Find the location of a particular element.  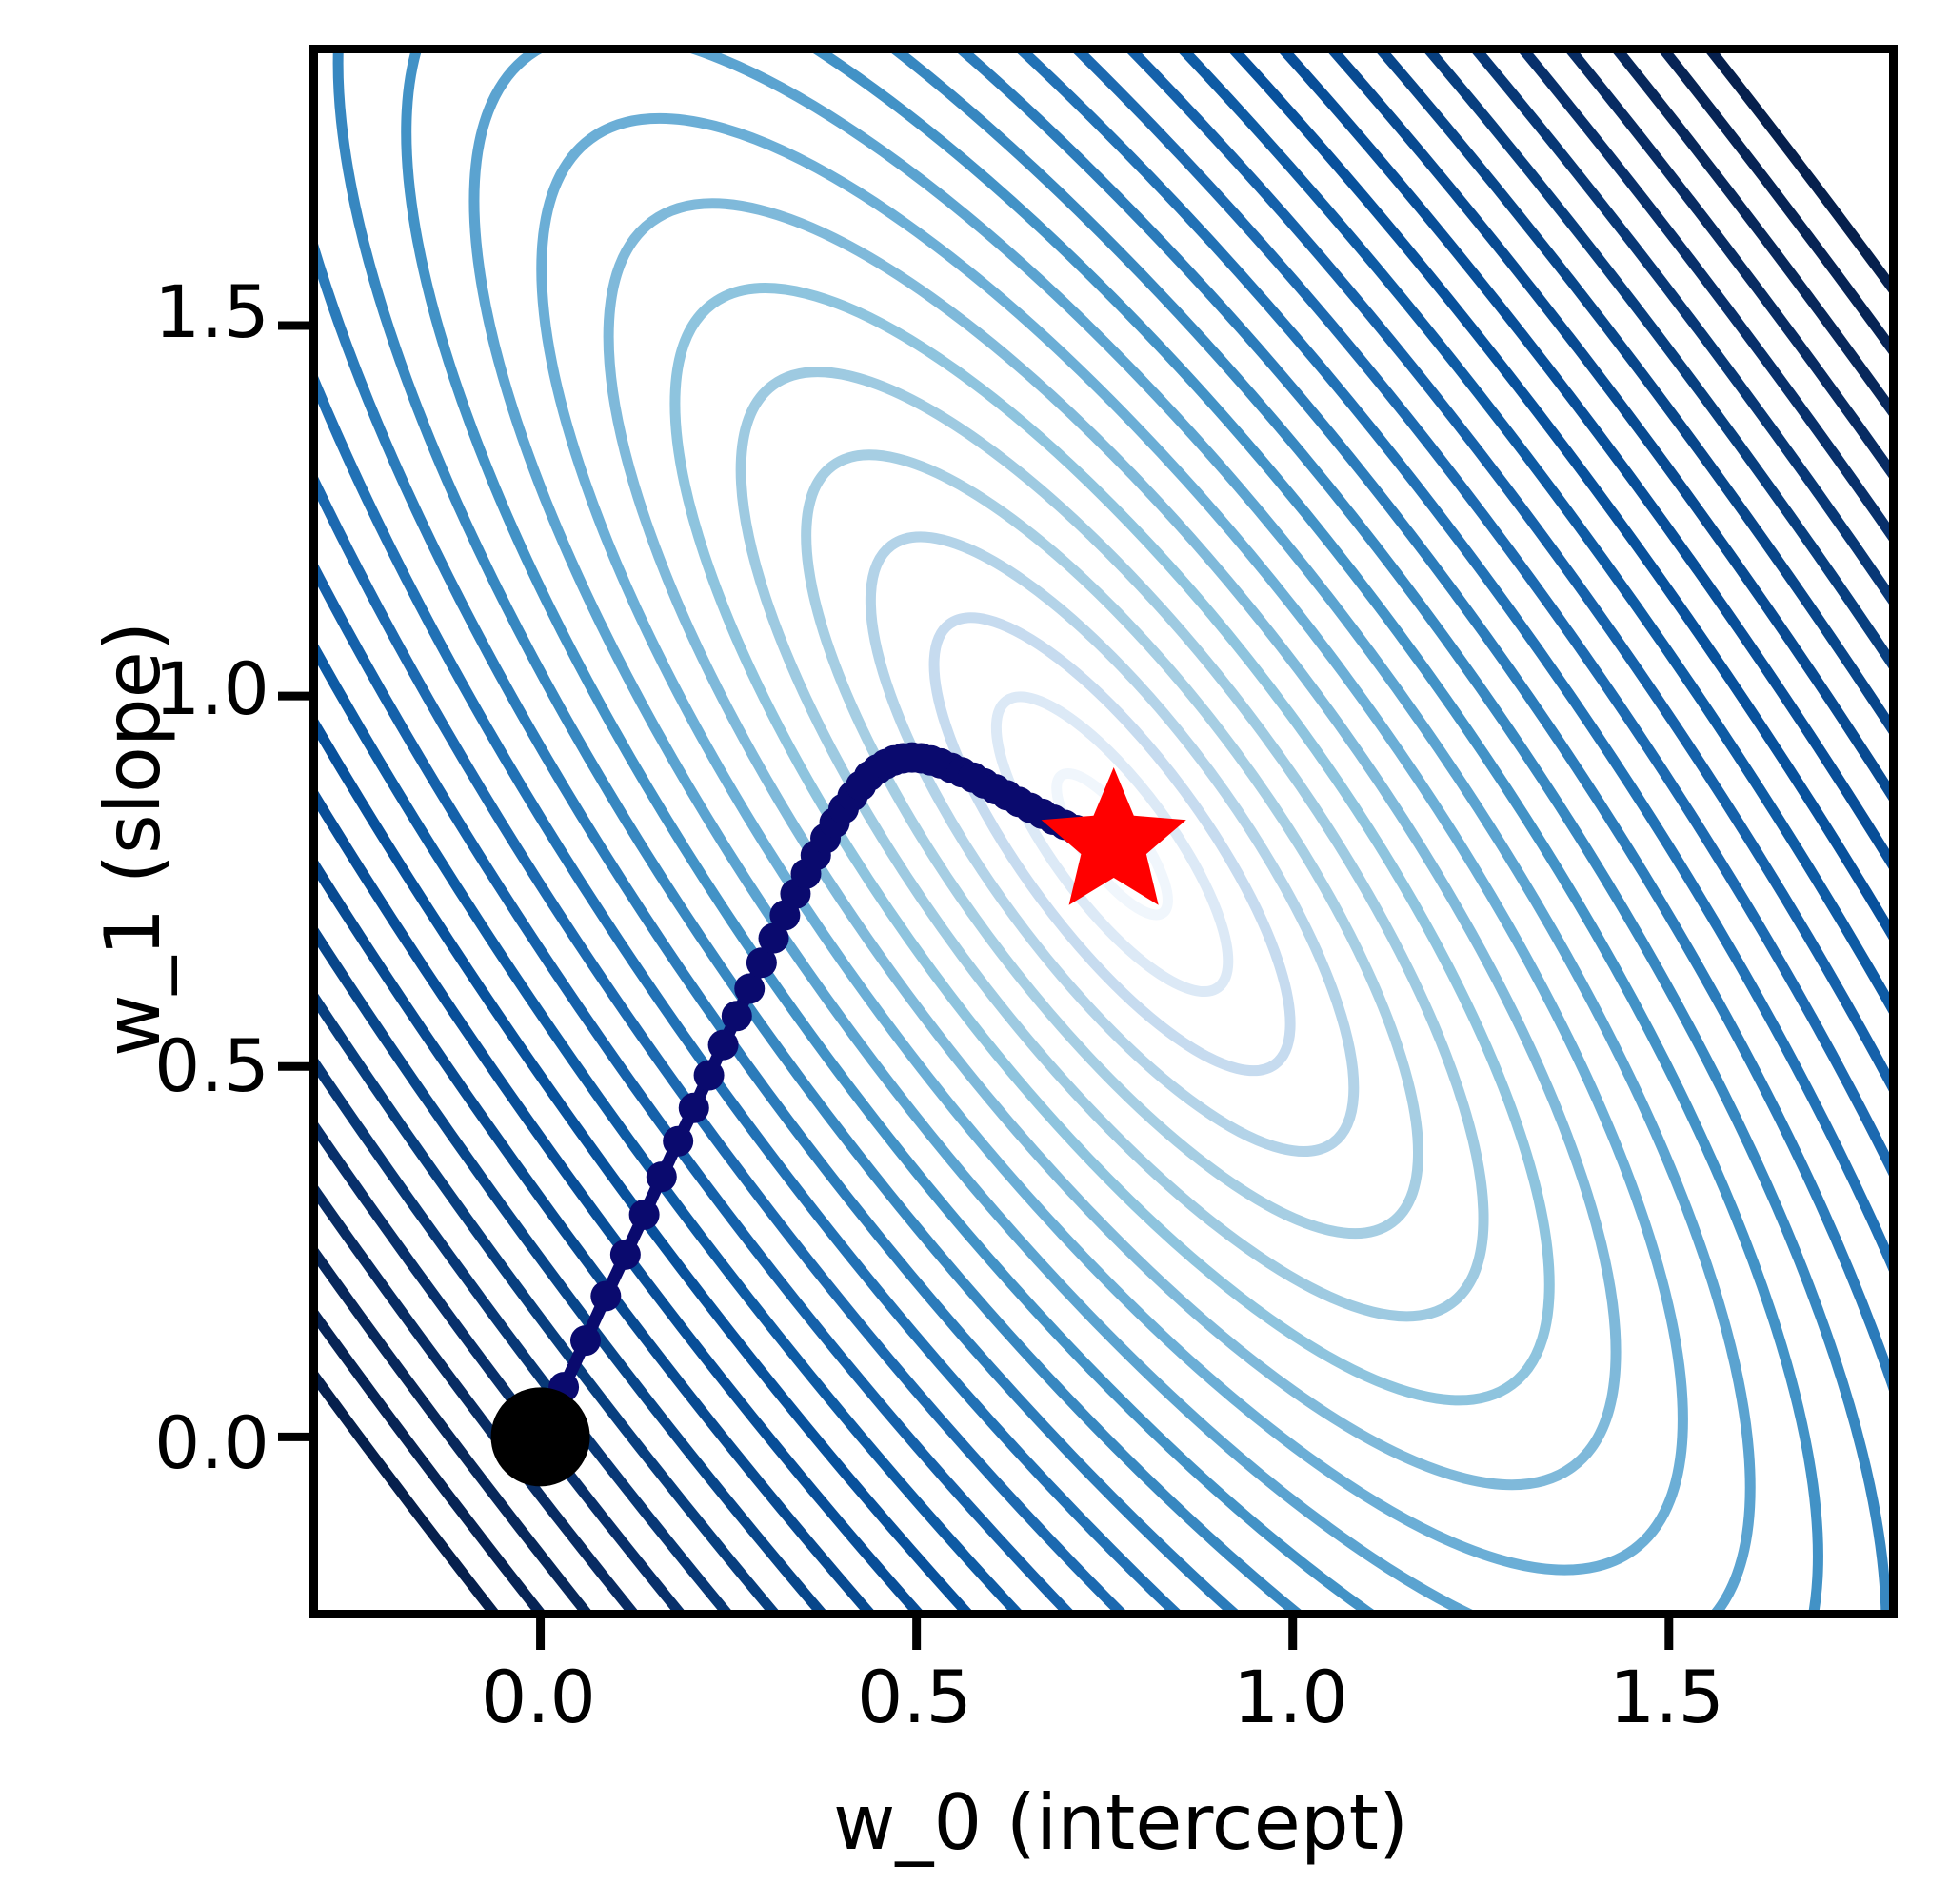

x-tick-label-0: 0.0 is located at coordinates (538, 1697).